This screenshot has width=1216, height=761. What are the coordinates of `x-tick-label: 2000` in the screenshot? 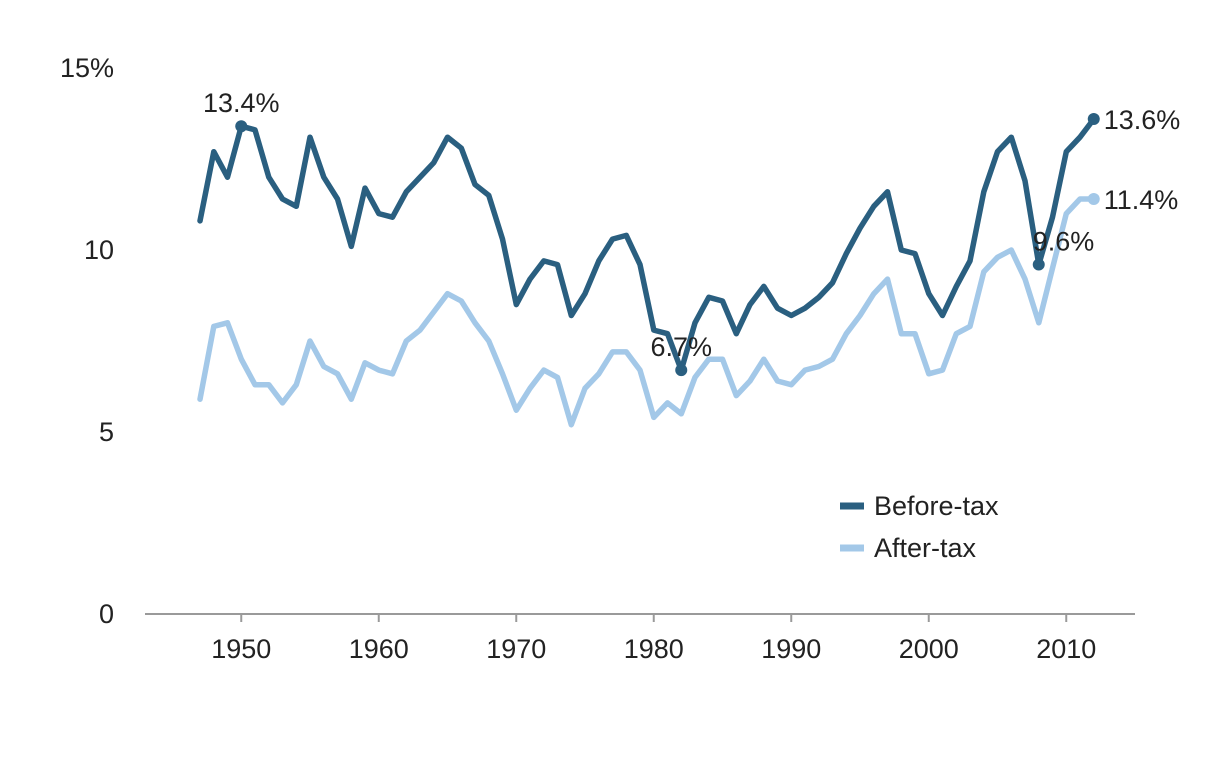 It's located at (929, 649).